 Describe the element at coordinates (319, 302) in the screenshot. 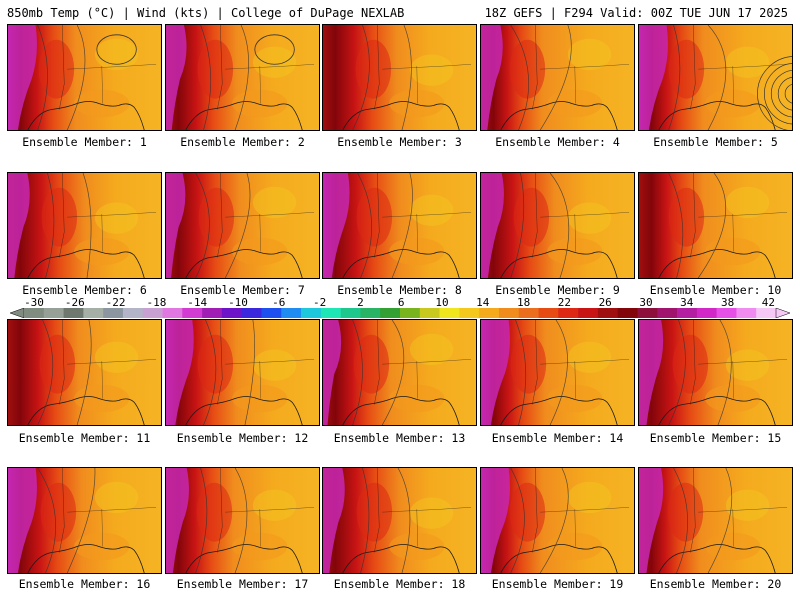

I see `colorbar-tick-label: -2` at that location.